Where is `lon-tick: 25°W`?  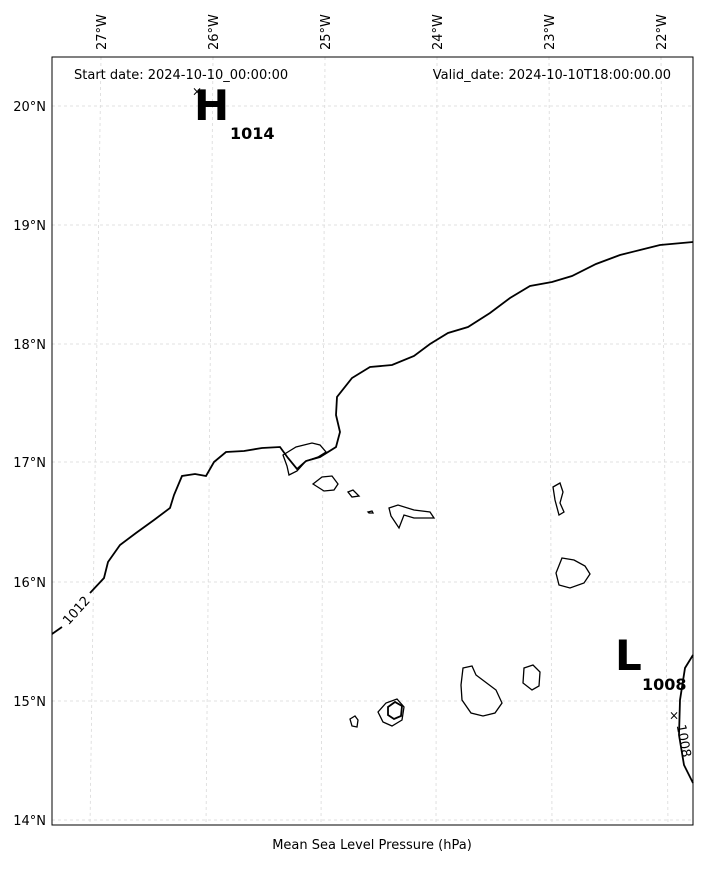
lon-tick: 25°W is located at coordinates (326, 32).